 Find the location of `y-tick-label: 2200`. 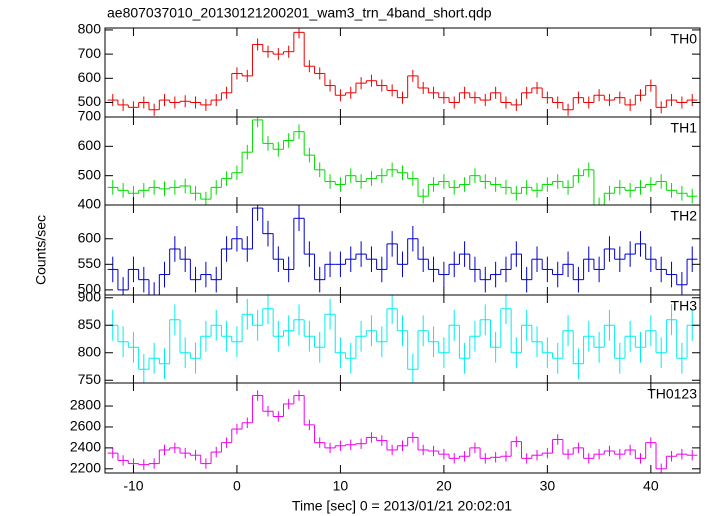

y-tick-label: 2200 is located at coordinates (85, 468).